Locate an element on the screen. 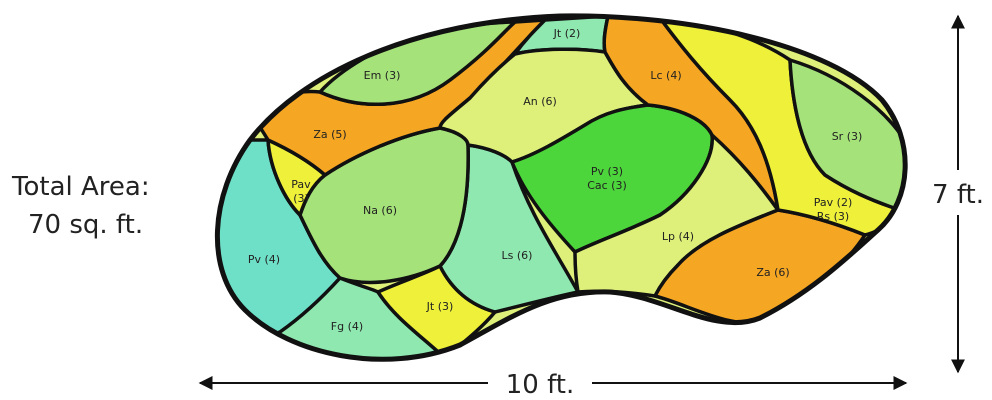  label-sr: Sr (3) is located at coordinates (847, 136).